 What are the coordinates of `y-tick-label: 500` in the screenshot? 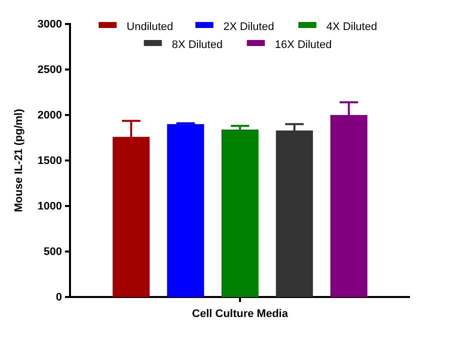 It's located at (53, 252).